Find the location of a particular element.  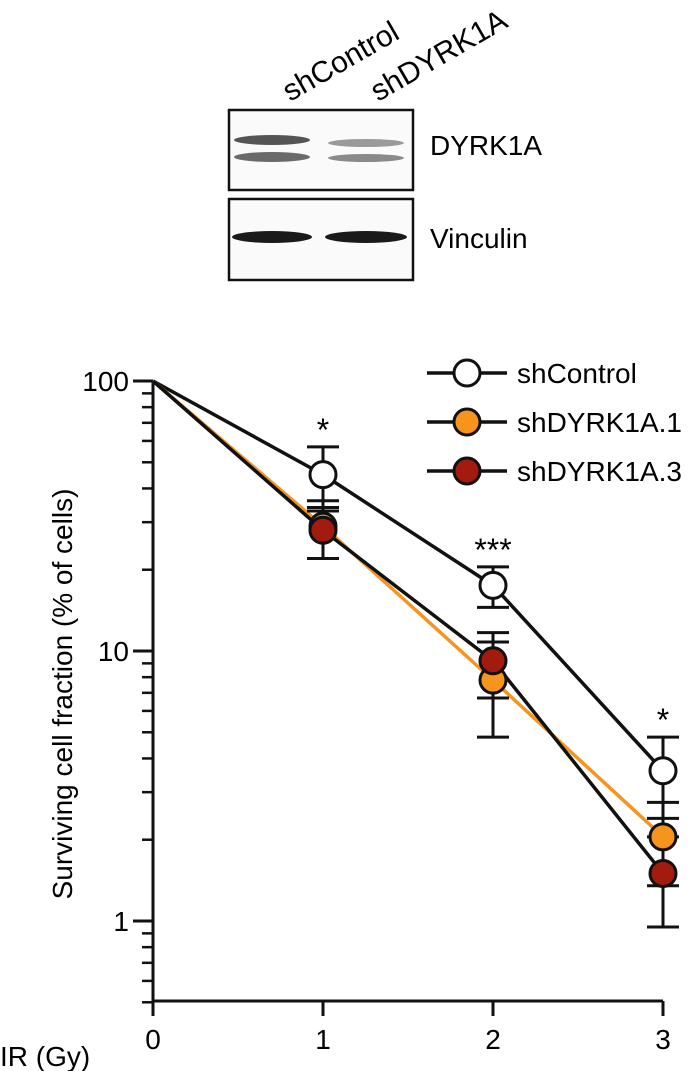

legend-label-1: shDYRK1A.1 is located at coordinates (599, 422).